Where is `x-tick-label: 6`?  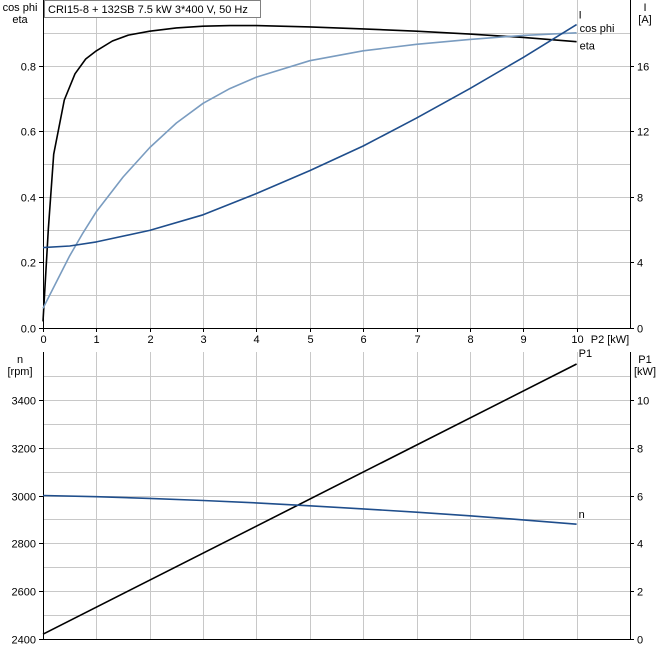
x-tick-label: 6 is located at coordinates (363, 340).